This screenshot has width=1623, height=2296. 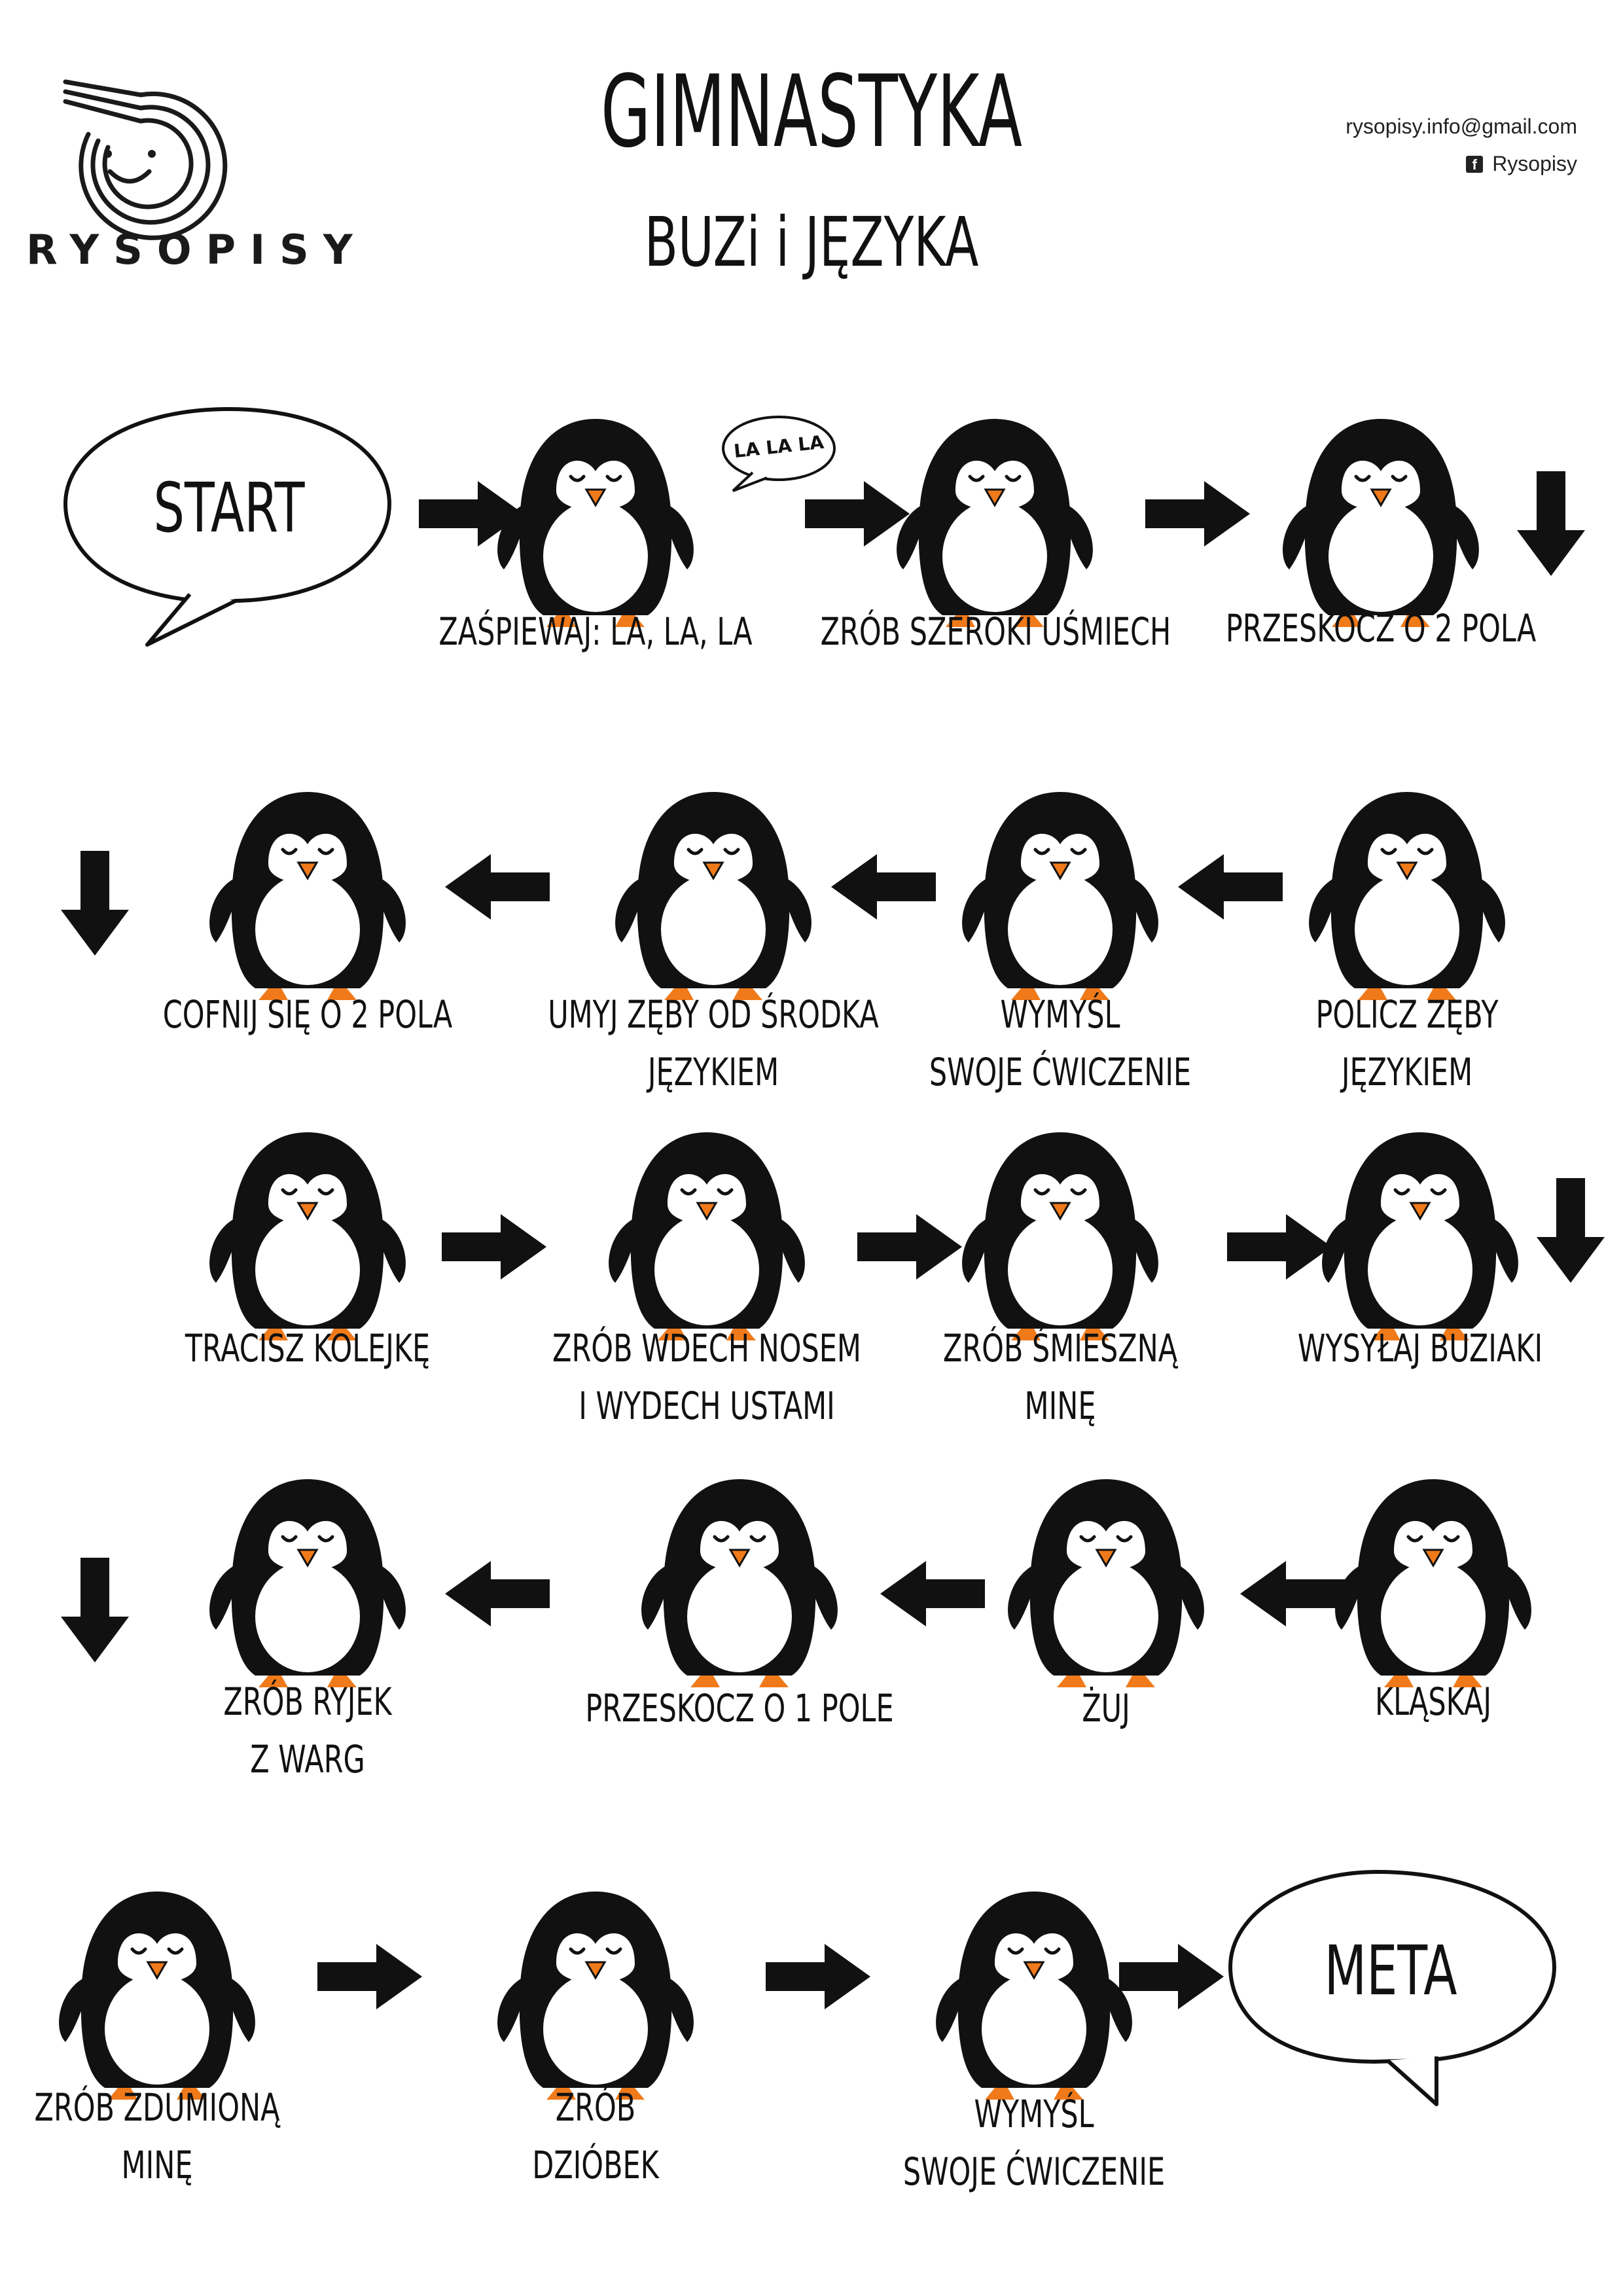 I want to click on speech-bubble, so click(x=779, y=448).